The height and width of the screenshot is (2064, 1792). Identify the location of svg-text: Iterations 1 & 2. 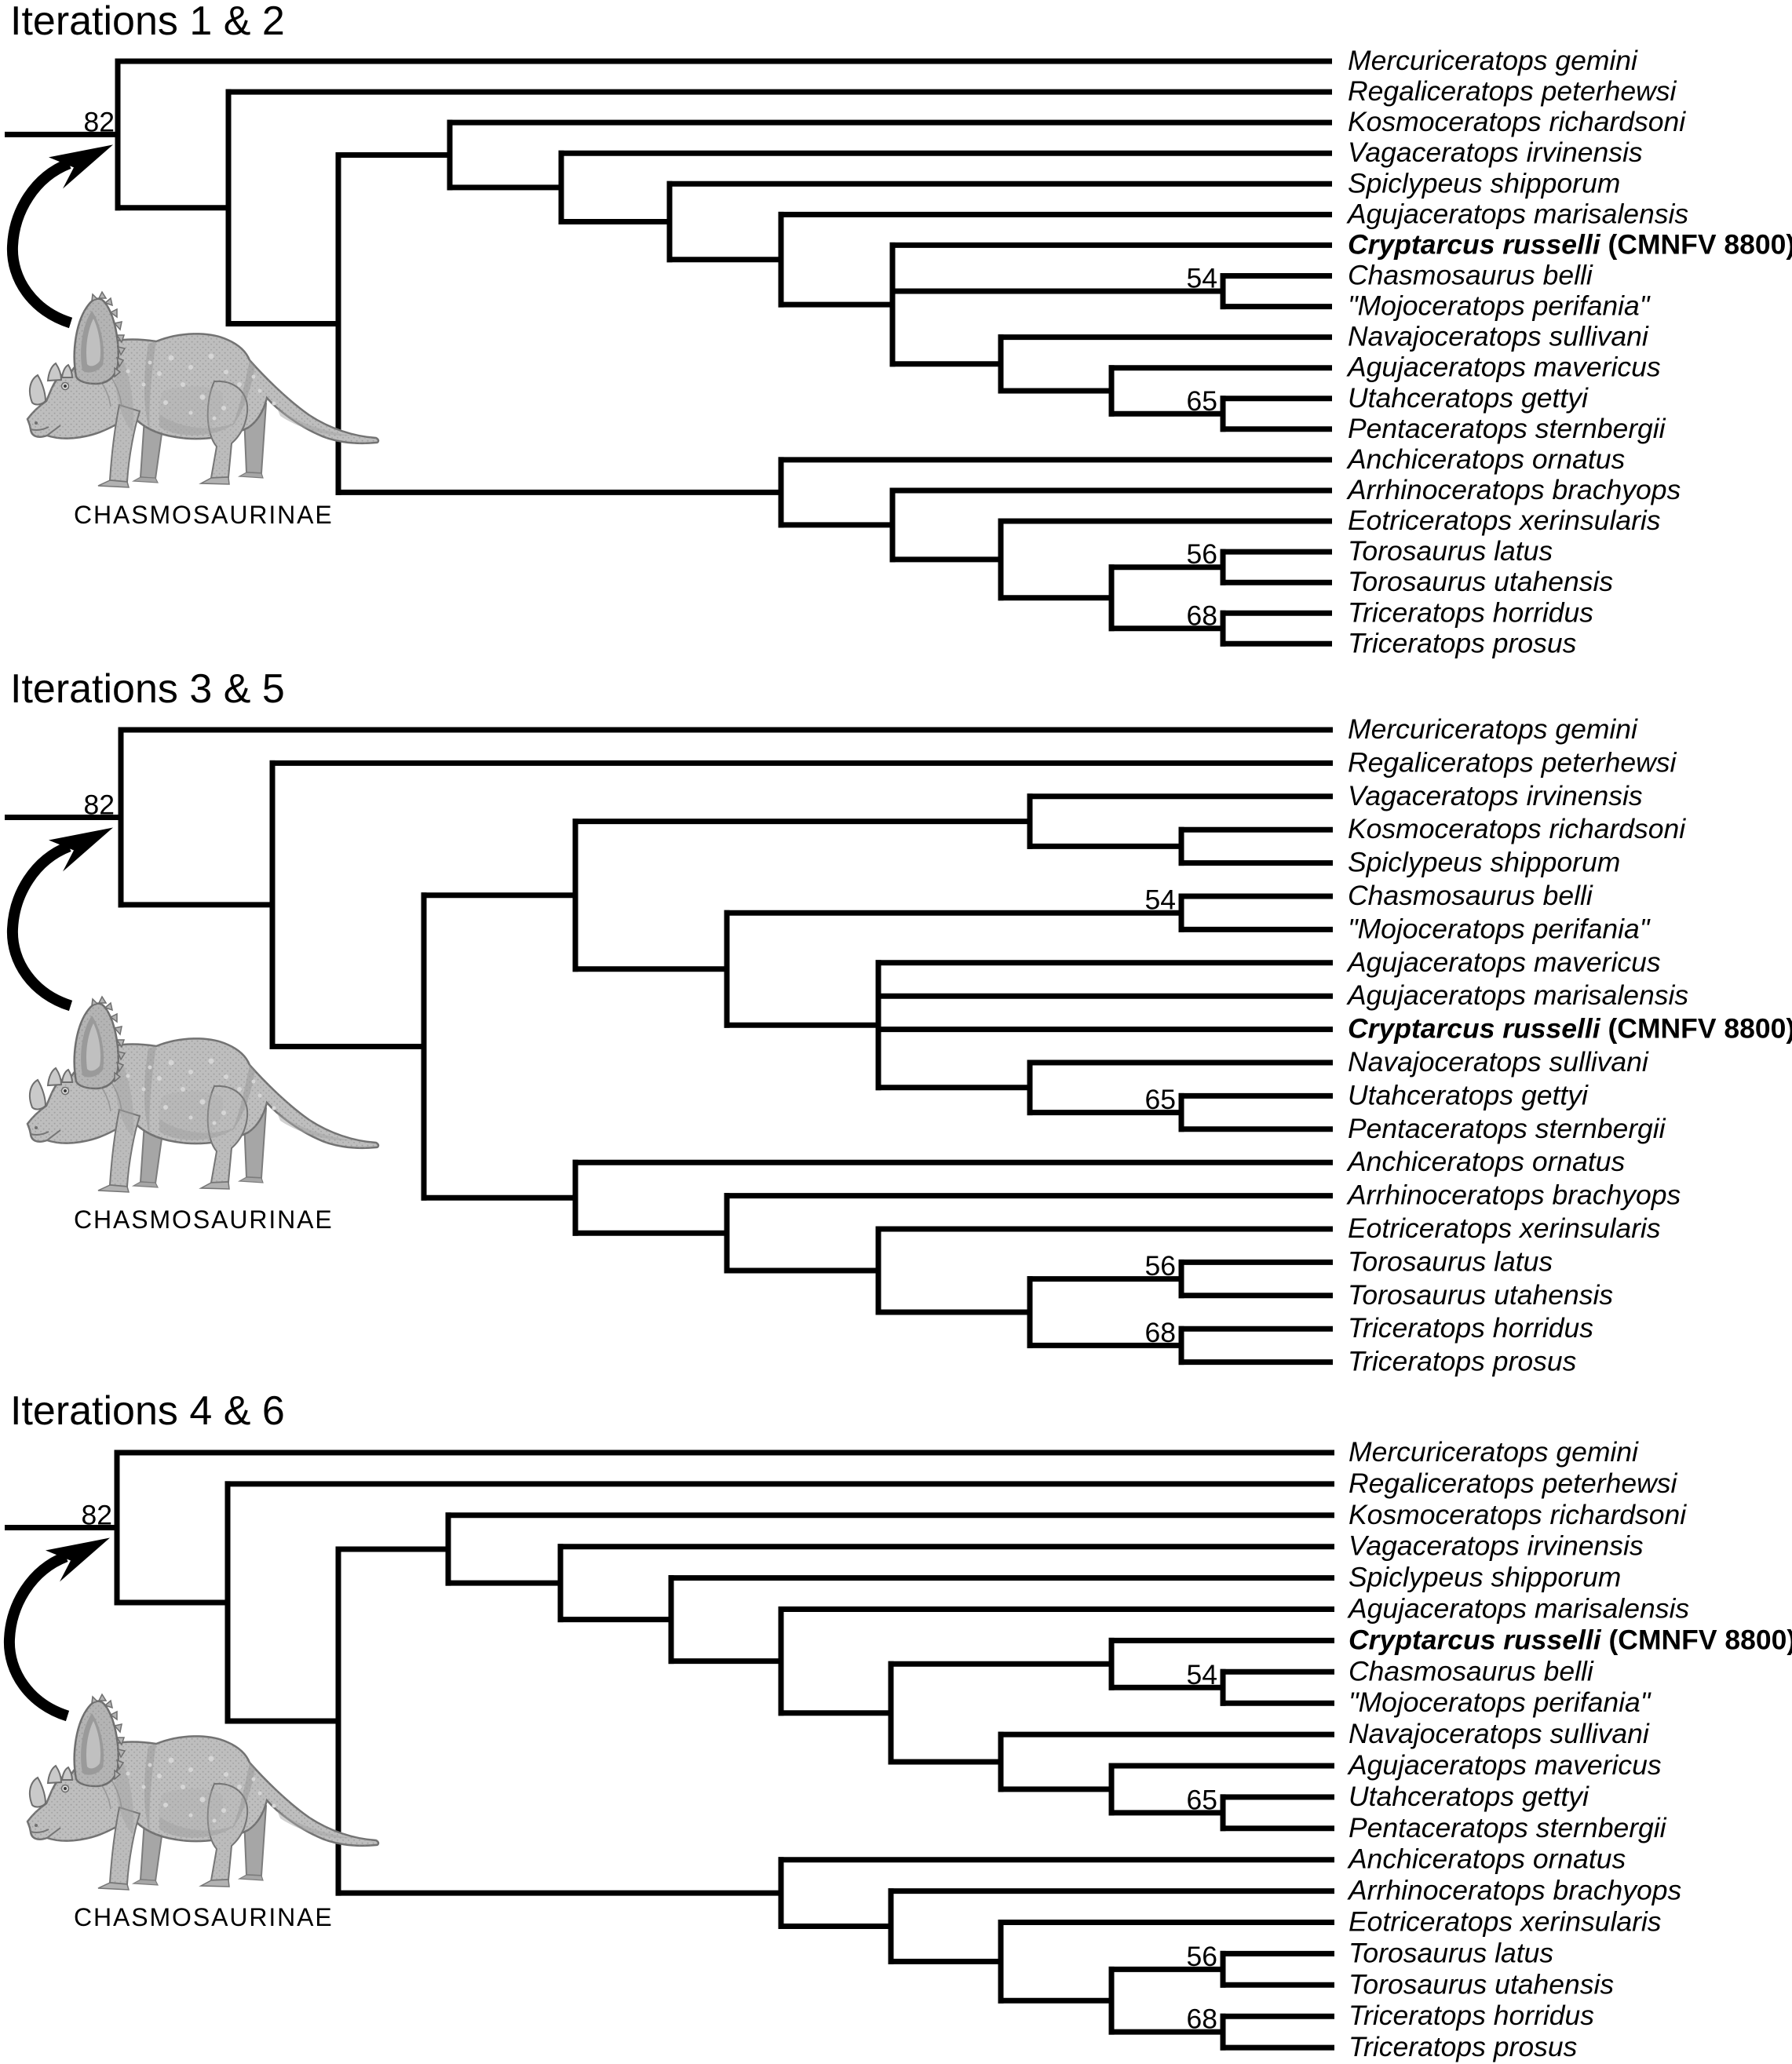
(148, 22).